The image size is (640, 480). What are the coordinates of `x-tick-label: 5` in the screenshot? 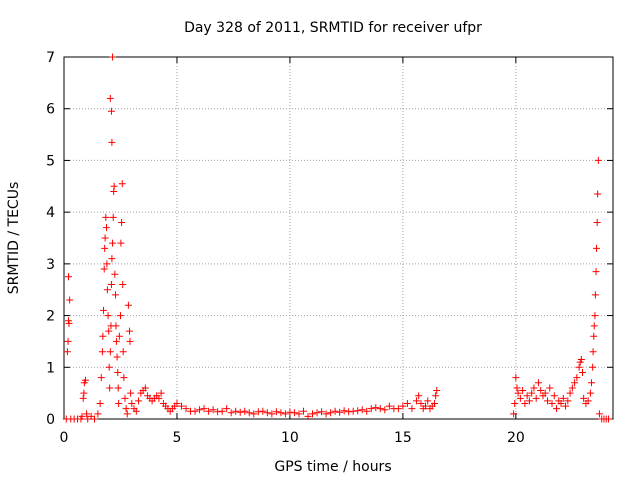 It's located at (177, 438).